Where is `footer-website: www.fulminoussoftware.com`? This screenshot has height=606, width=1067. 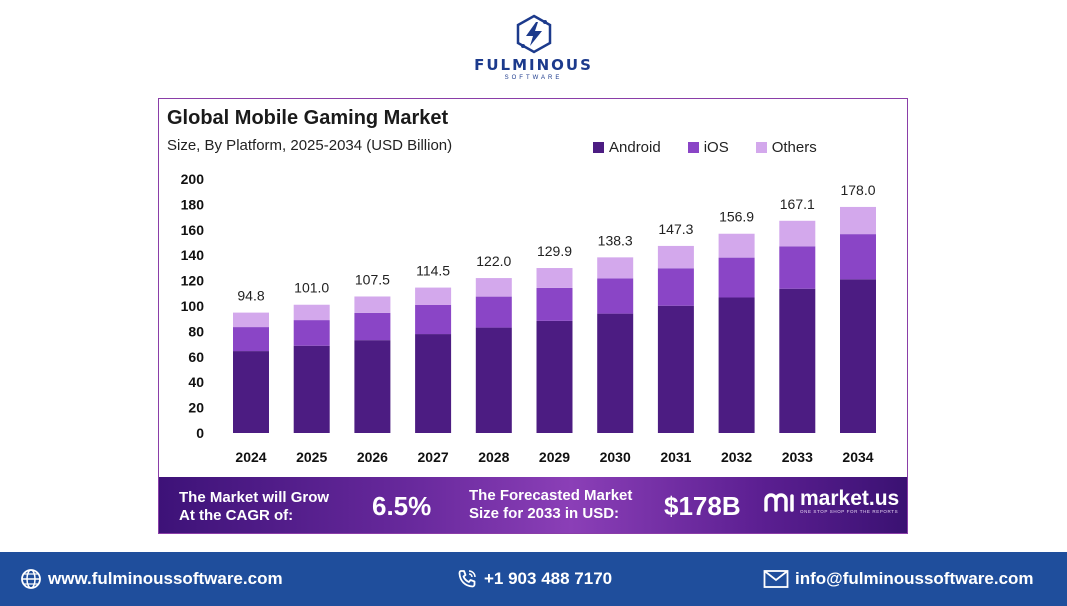 footer-website: www.fulminoussoftware.com is located at coordinates (151, 579).